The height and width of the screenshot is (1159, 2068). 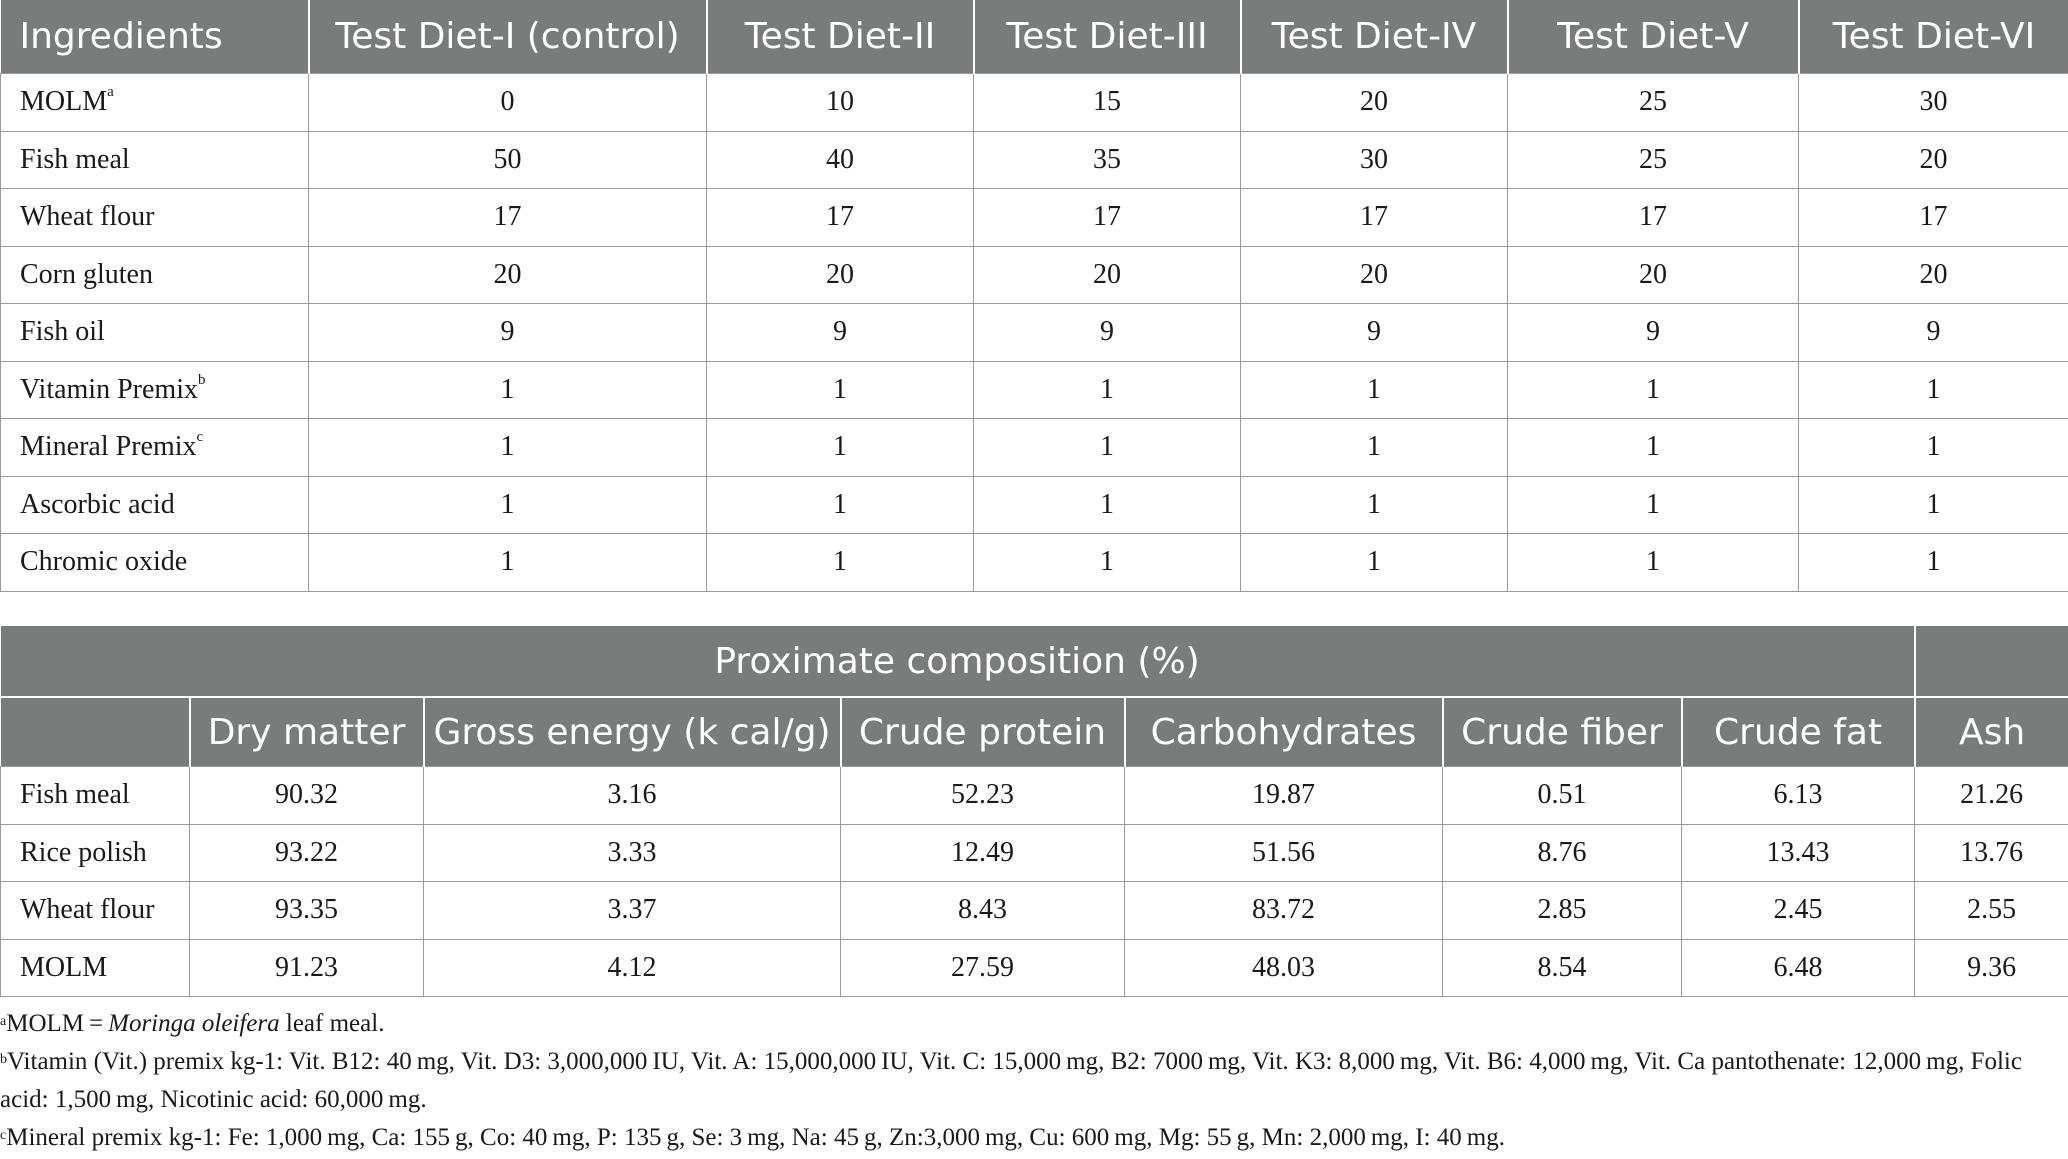 I want to click on ingredient-name: Ascorbic acid, so click(x=97, y=504).